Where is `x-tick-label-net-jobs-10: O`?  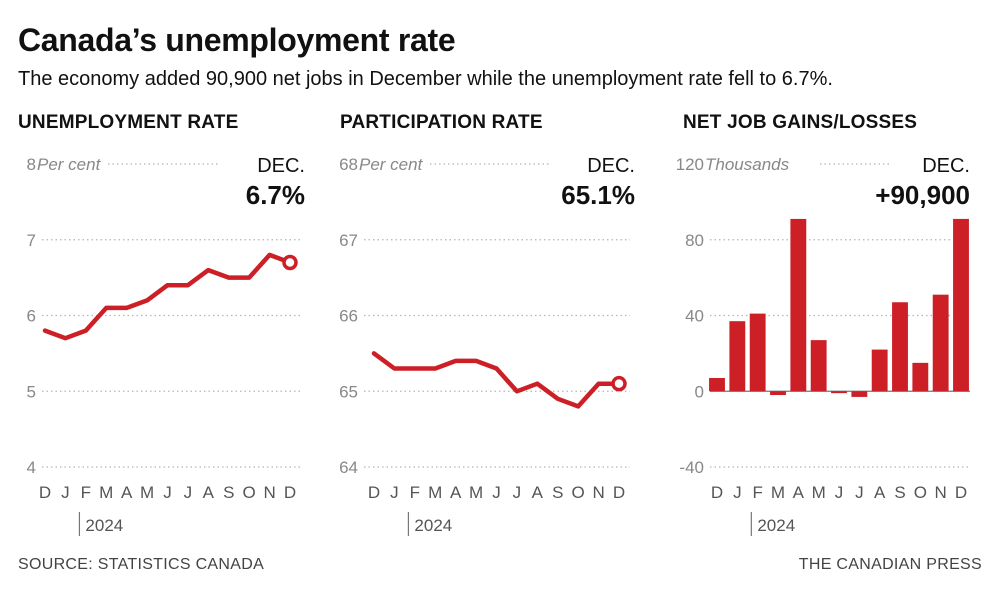
x-tick-label-net-jobs-10: O is located at coordinates (920, 492).